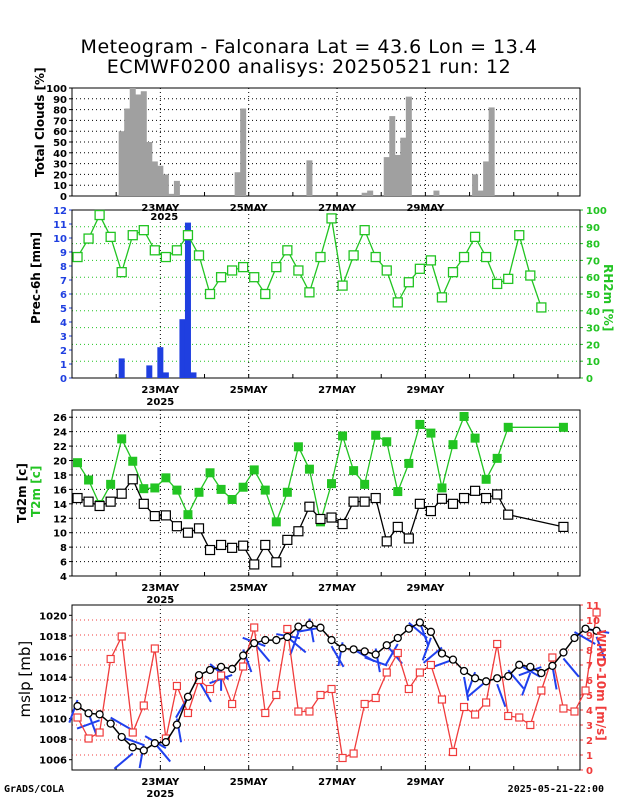 The height and width of the screenshot is (800, 618). I want to click on precip-y-tick-label: 6, so click(63, 295).